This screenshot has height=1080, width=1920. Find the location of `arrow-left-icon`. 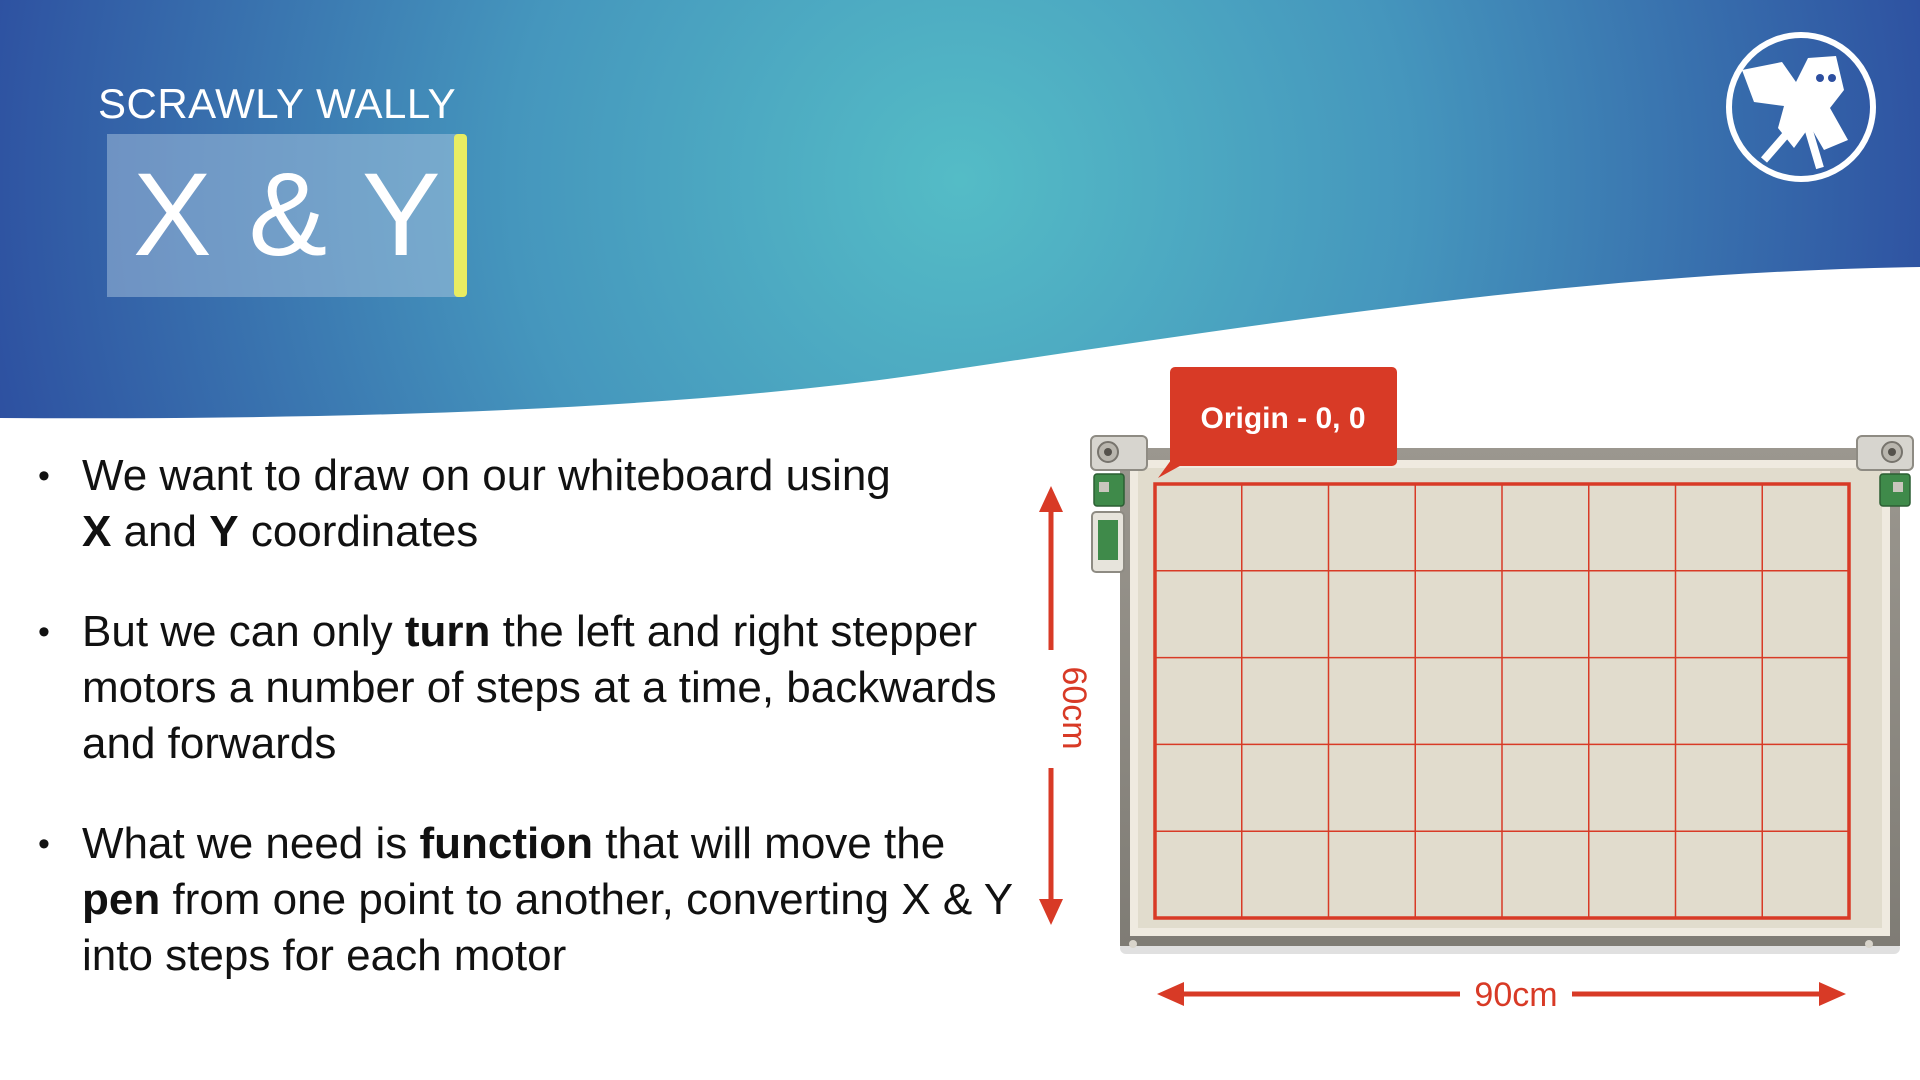

arrow-left-icon is located at coordinates (1170, 994).